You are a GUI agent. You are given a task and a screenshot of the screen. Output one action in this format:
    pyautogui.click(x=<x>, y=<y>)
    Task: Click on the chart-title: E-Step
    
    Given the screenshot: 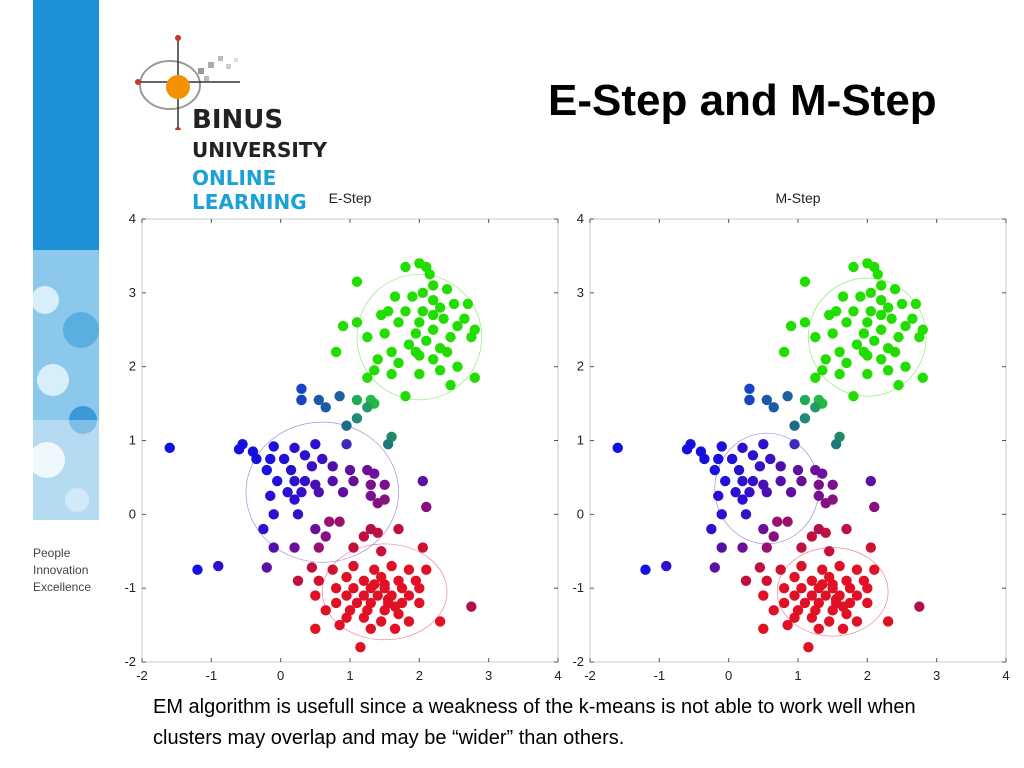 What is the action you would take?
    pyautogui.click(x=350, y=198)
    